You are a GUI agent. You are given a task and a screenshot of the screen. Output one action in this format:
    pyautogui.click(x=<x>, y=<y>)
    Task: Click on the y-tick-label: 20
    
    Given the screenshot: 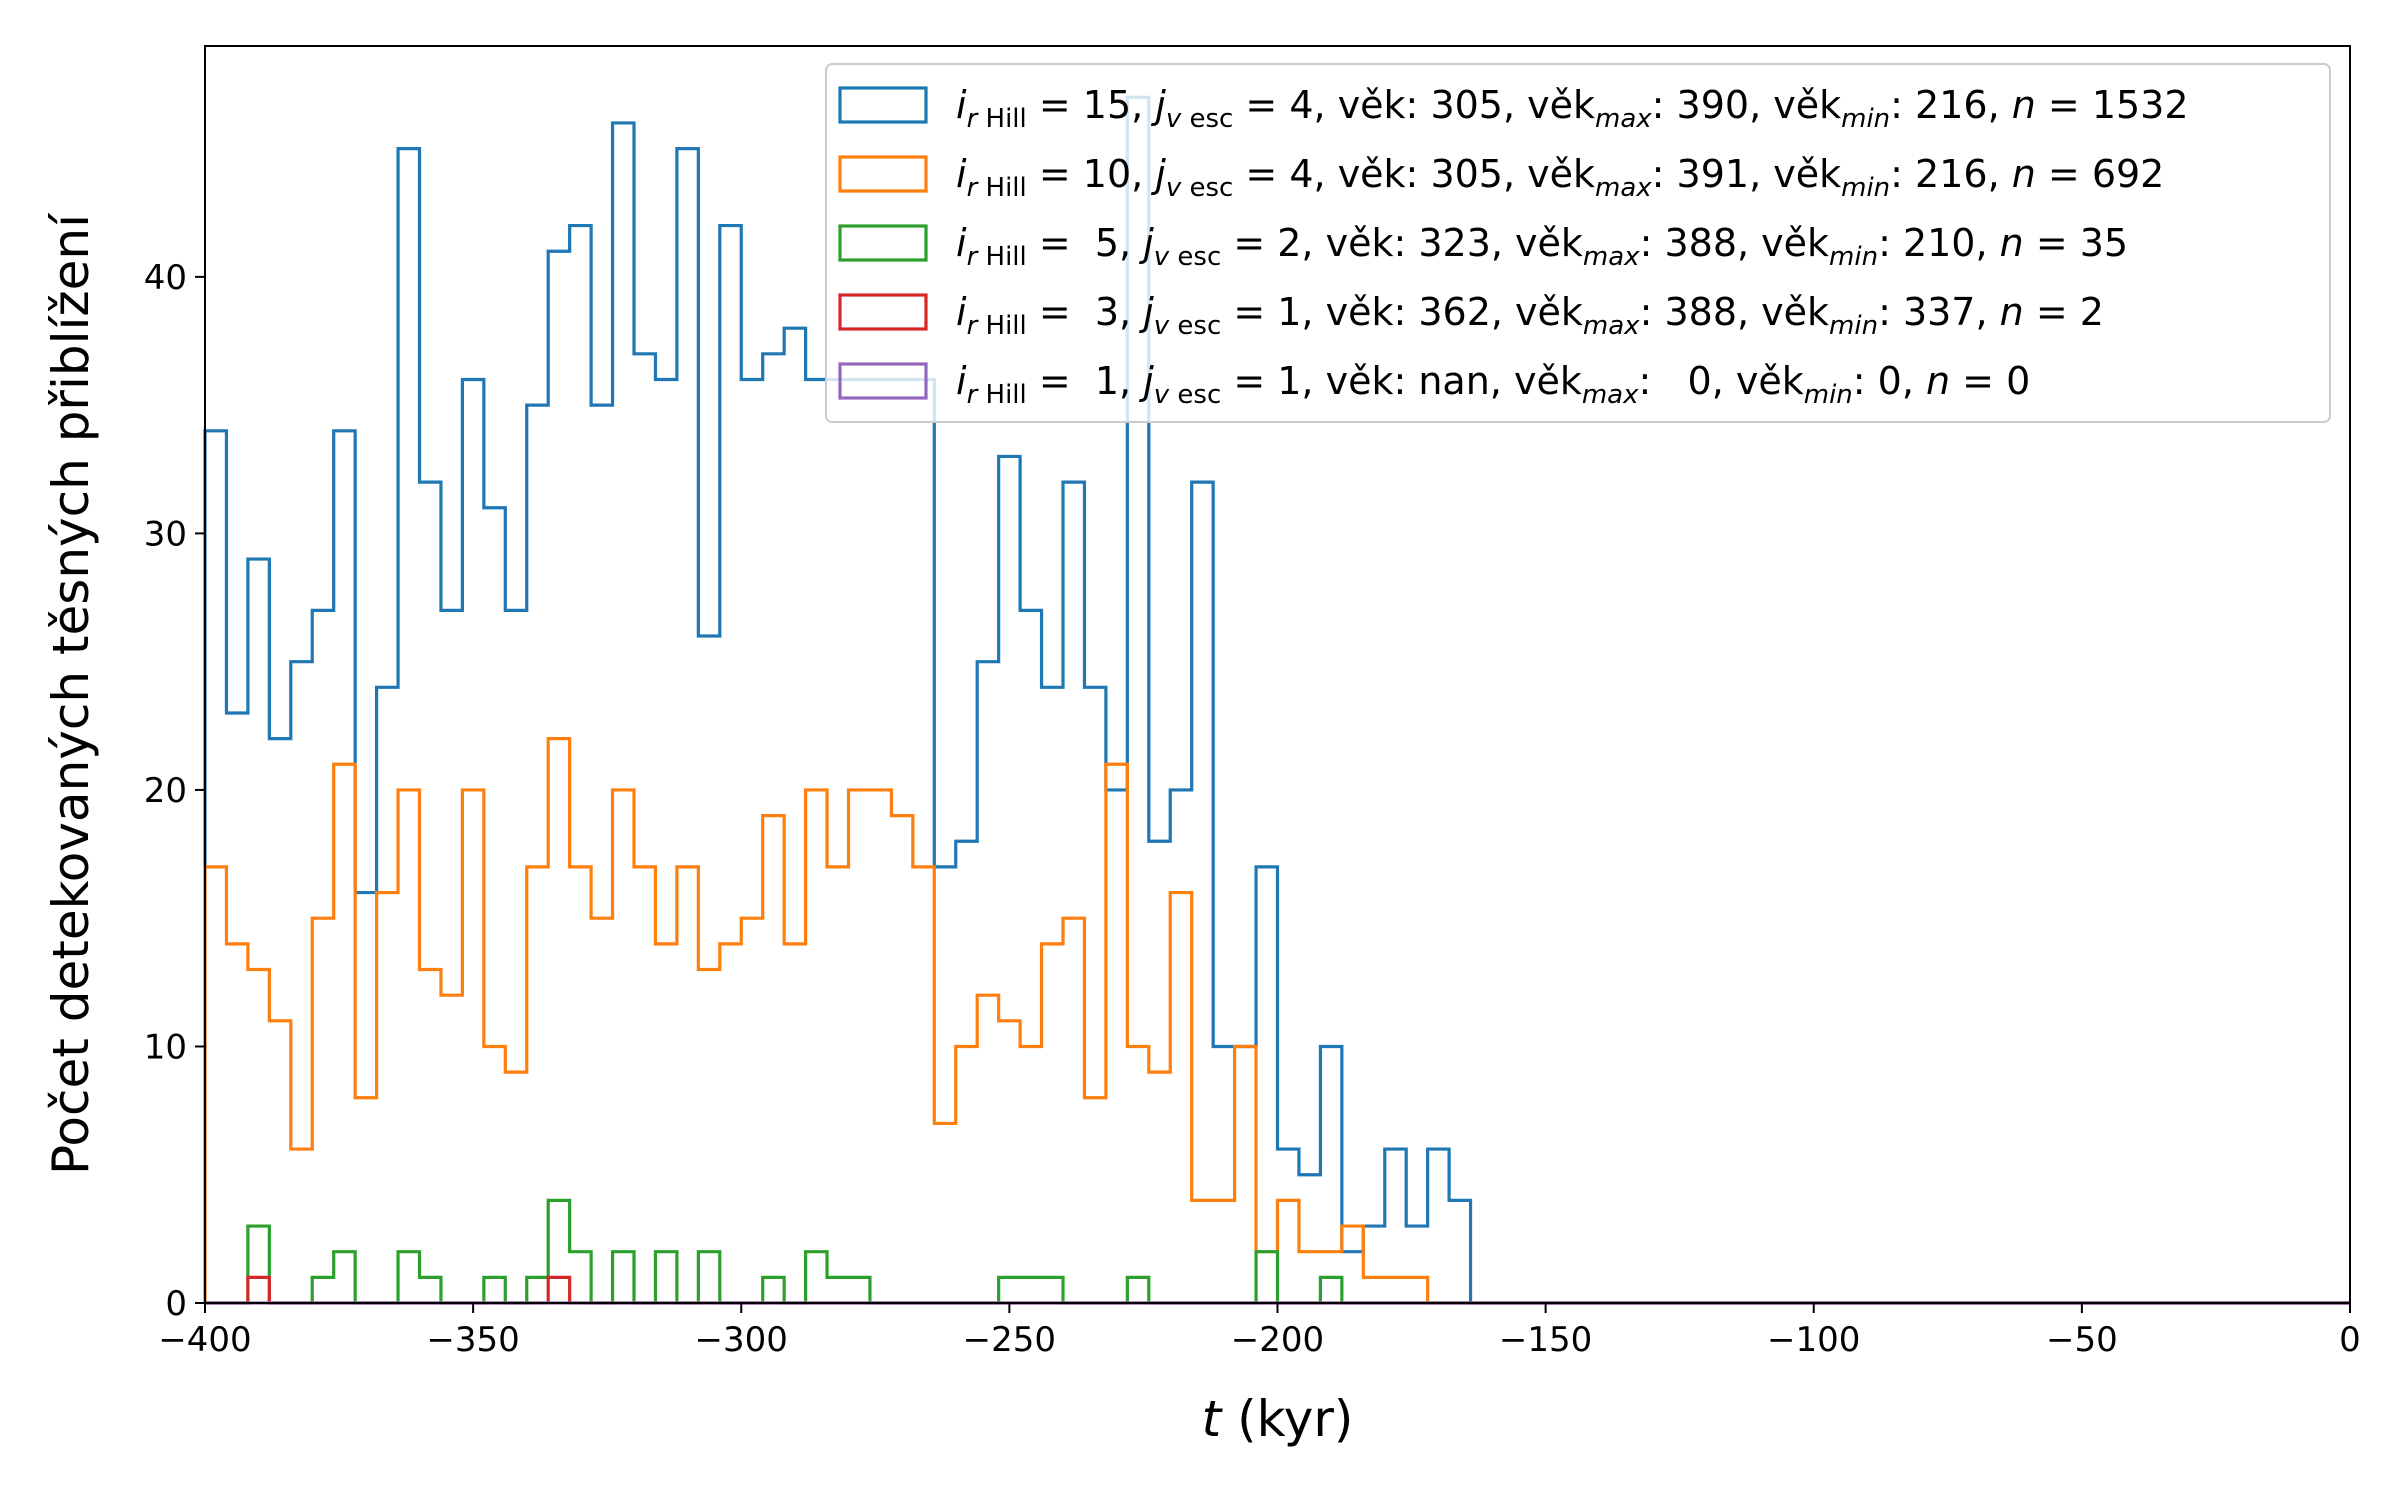 What is the action you would take?
    pyautogui.click(x=165, y=791)
    